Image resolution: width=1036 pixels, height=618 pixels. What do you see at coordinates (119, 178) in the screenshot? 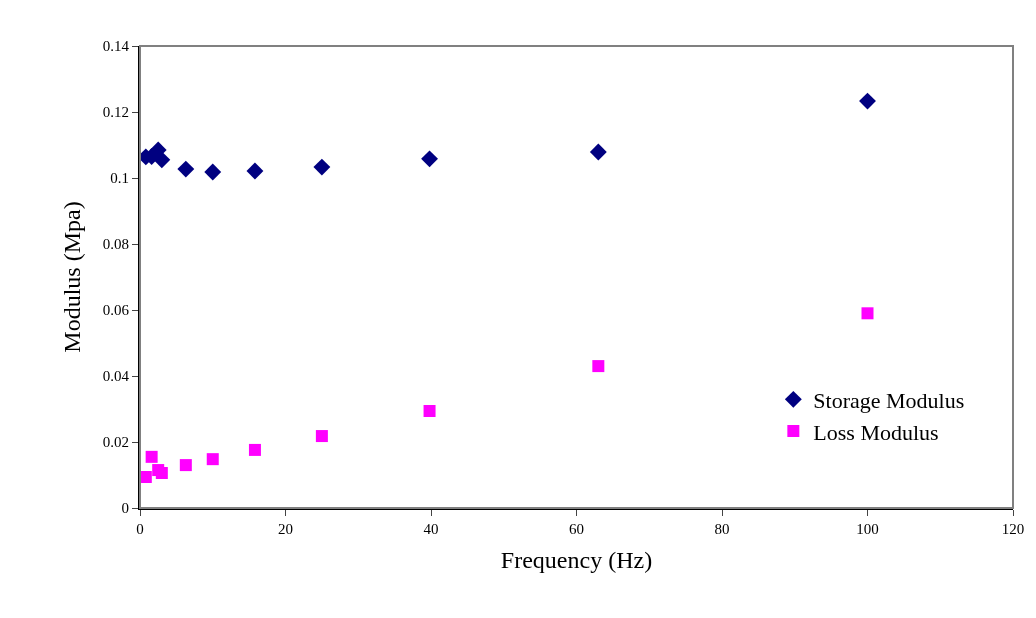
I see `y-tick-label: 0.1` at bounding box center [119, 178].